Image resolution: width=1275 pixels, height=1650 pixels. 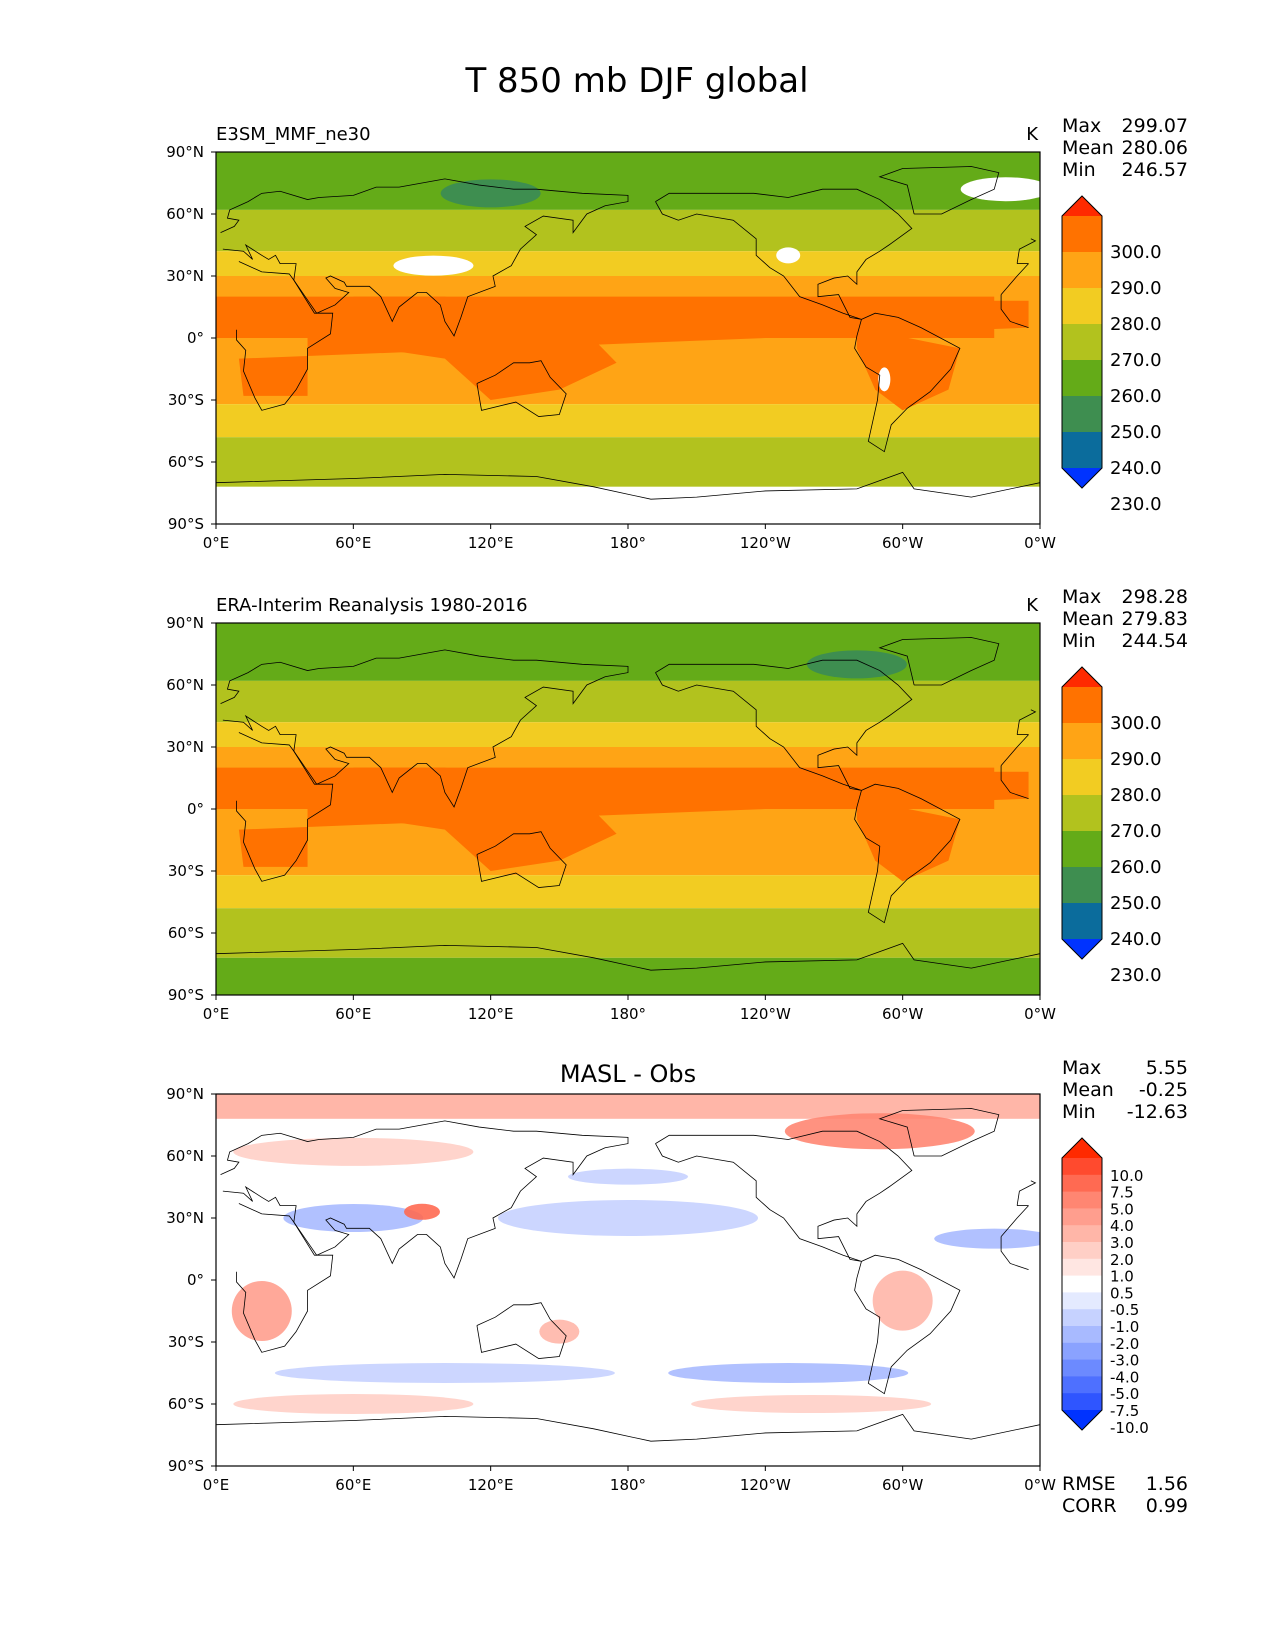 I want to click on y-tick-label: 60°S, so click(x=186, y=933).